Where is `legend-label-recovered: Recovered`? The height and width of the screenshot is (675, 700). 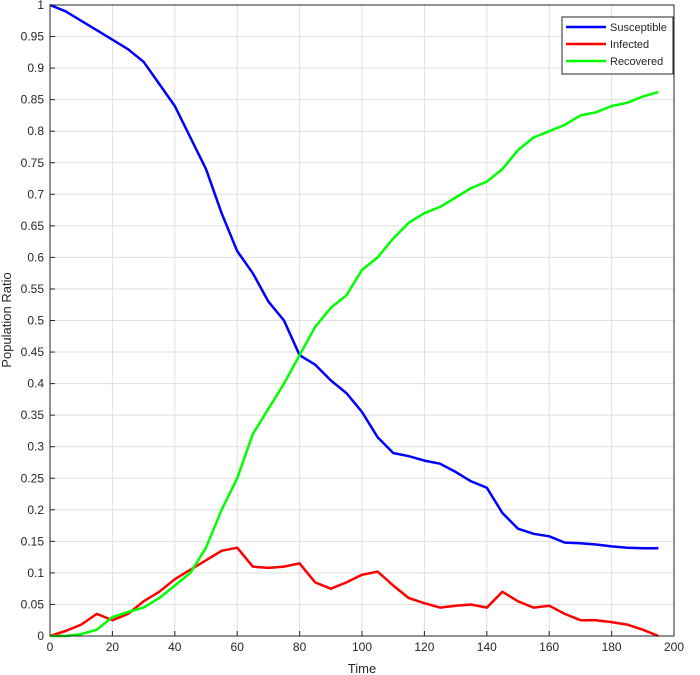 legend-label-recovered: Recovered is located at coordinates (636, 62).